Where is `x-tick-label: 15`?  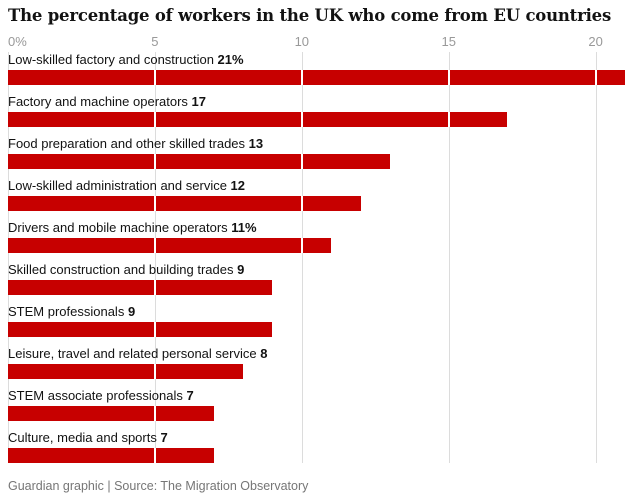
x-tick-label: 15 is located at coordinates (448, 41).